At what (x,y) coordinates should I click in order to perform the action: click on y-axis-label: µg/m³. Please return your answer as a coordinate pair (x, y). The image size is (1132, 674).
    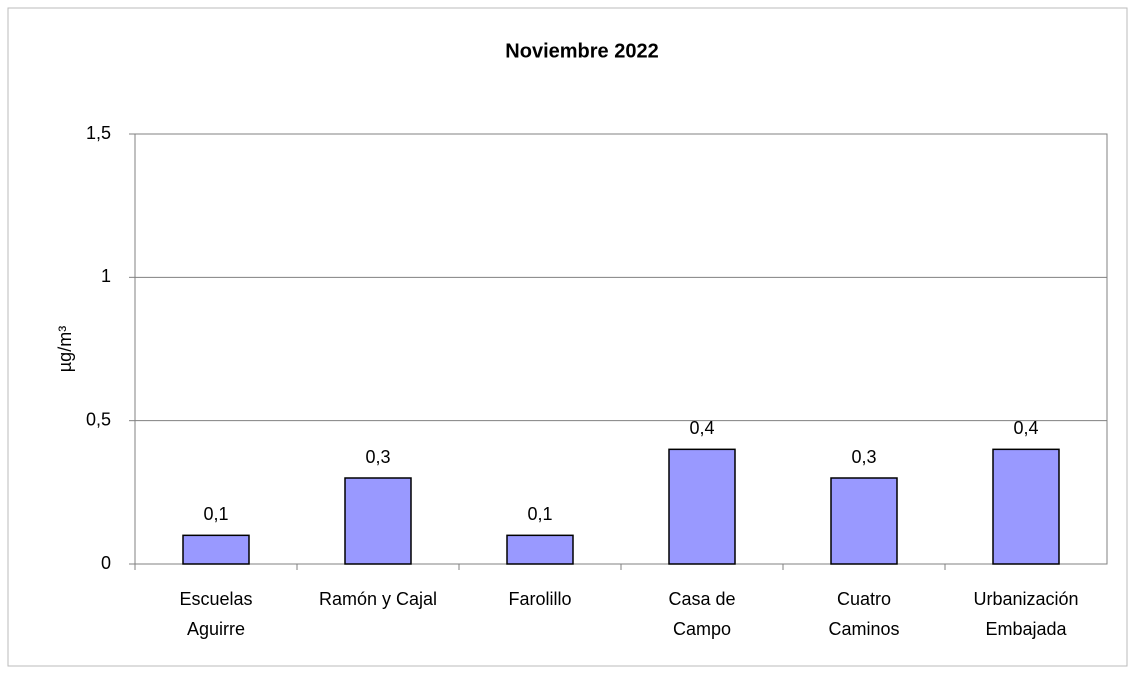
    Looking at the image, I should click on (65, 349).